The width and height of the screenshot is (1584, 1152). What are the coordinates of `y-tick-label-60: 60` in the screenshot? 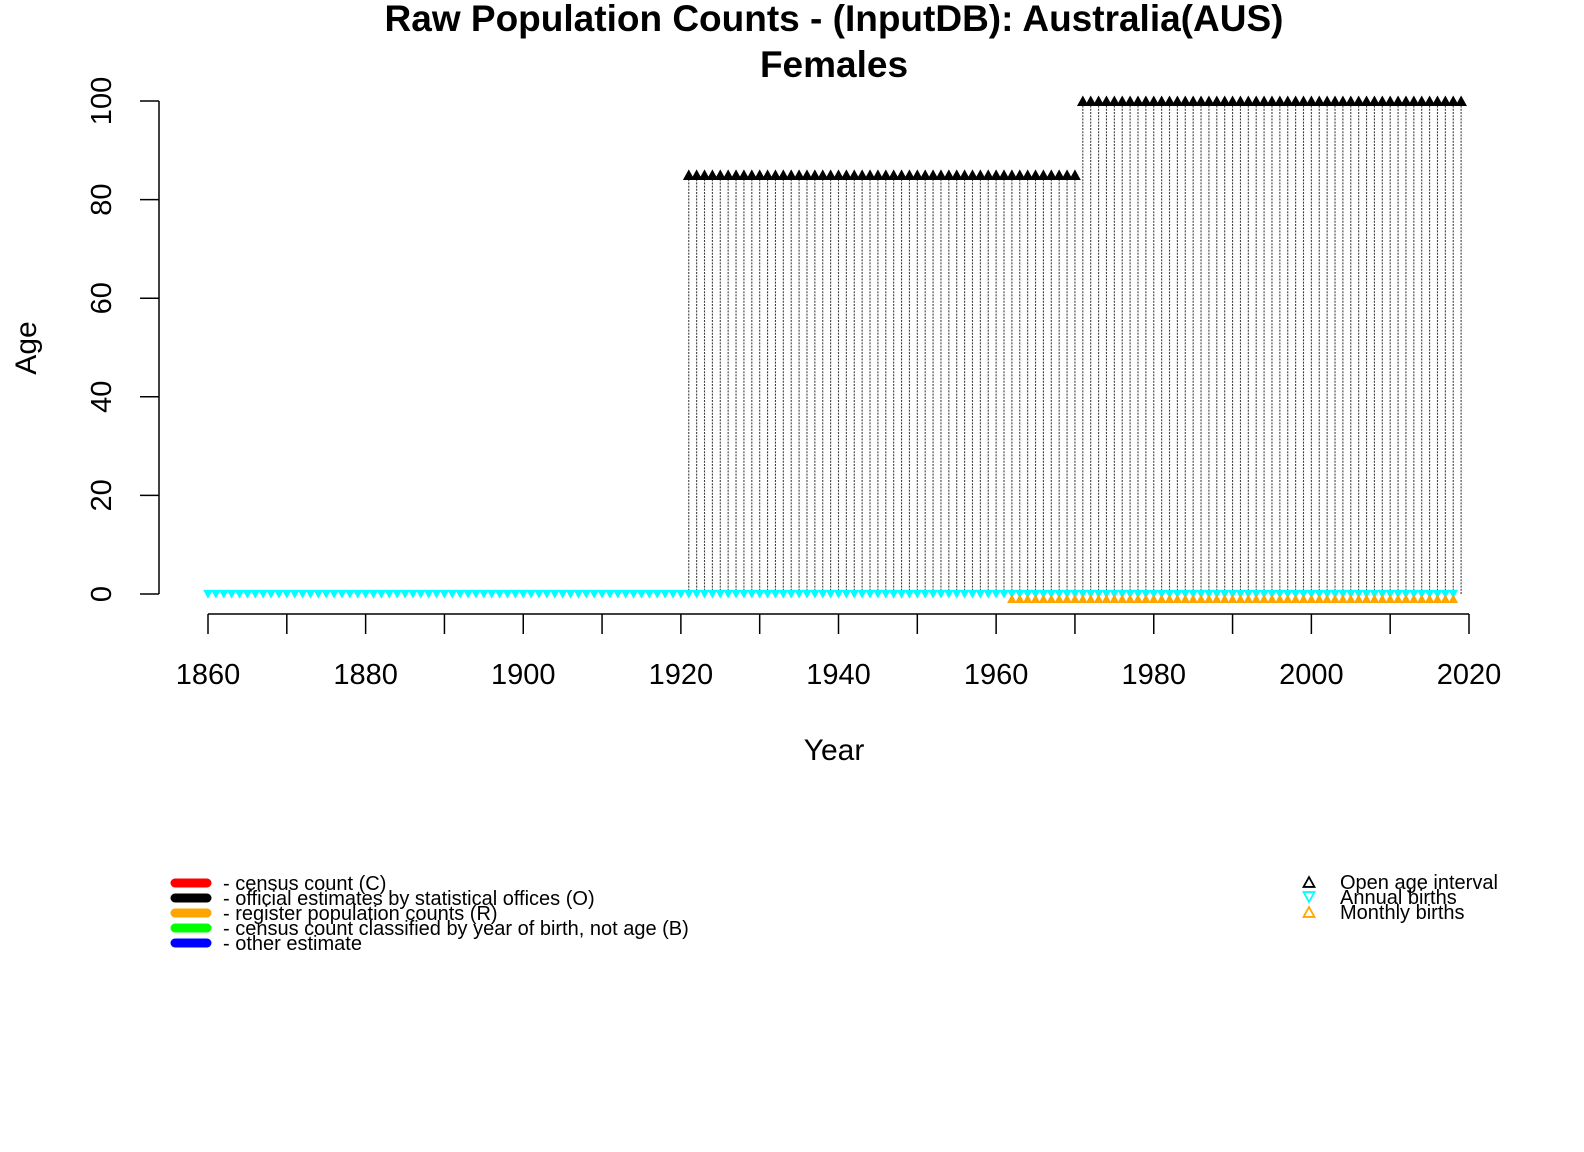 It's located at (102, 298).